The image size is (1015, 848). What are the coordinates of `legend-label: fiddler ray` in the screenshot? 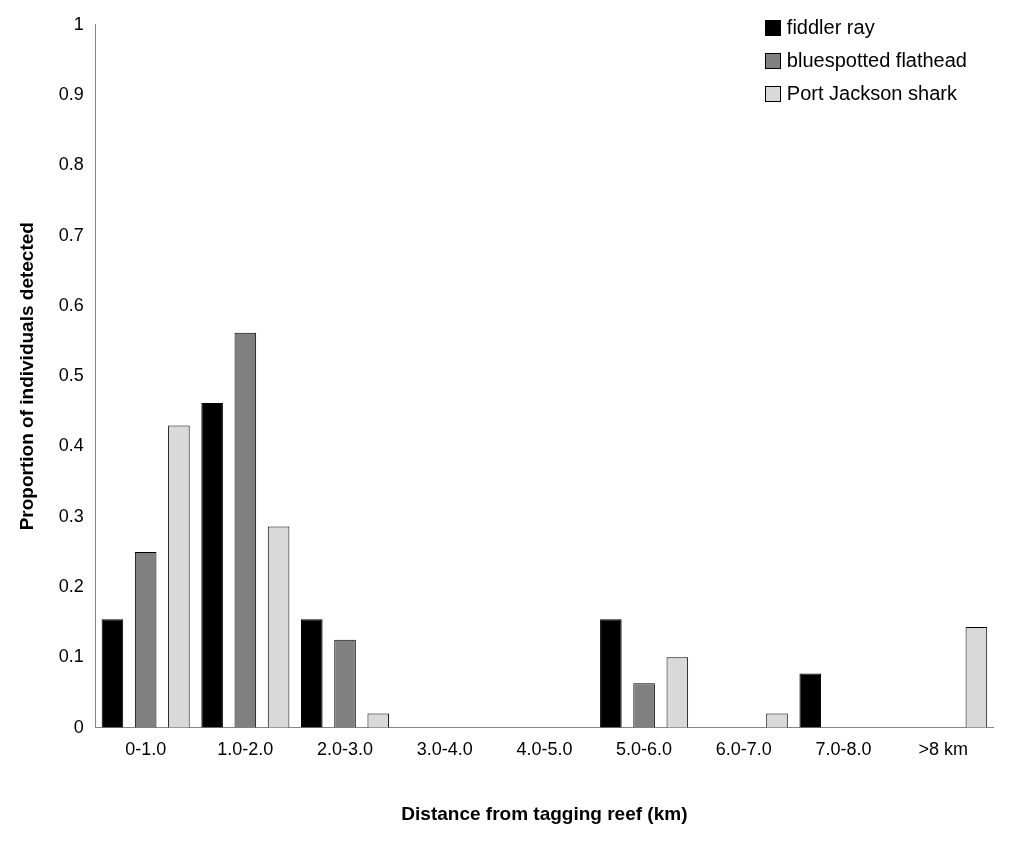 It's located at (830, 27).